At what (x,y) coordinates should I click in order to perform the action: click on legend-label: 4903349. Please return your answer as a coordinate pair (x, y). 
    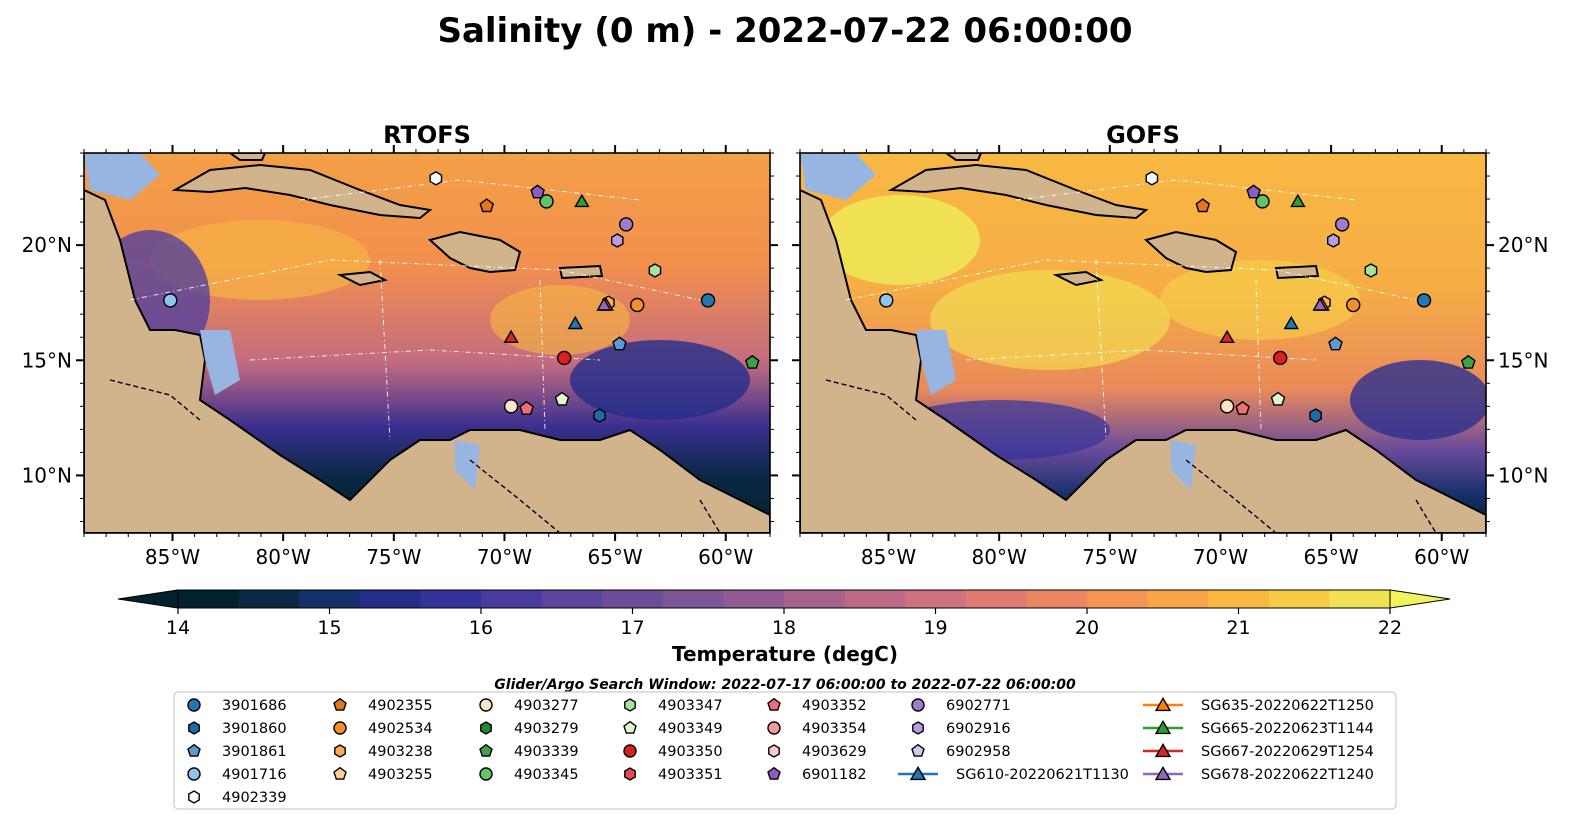
    Looking at the image, I should click on (690, 729).